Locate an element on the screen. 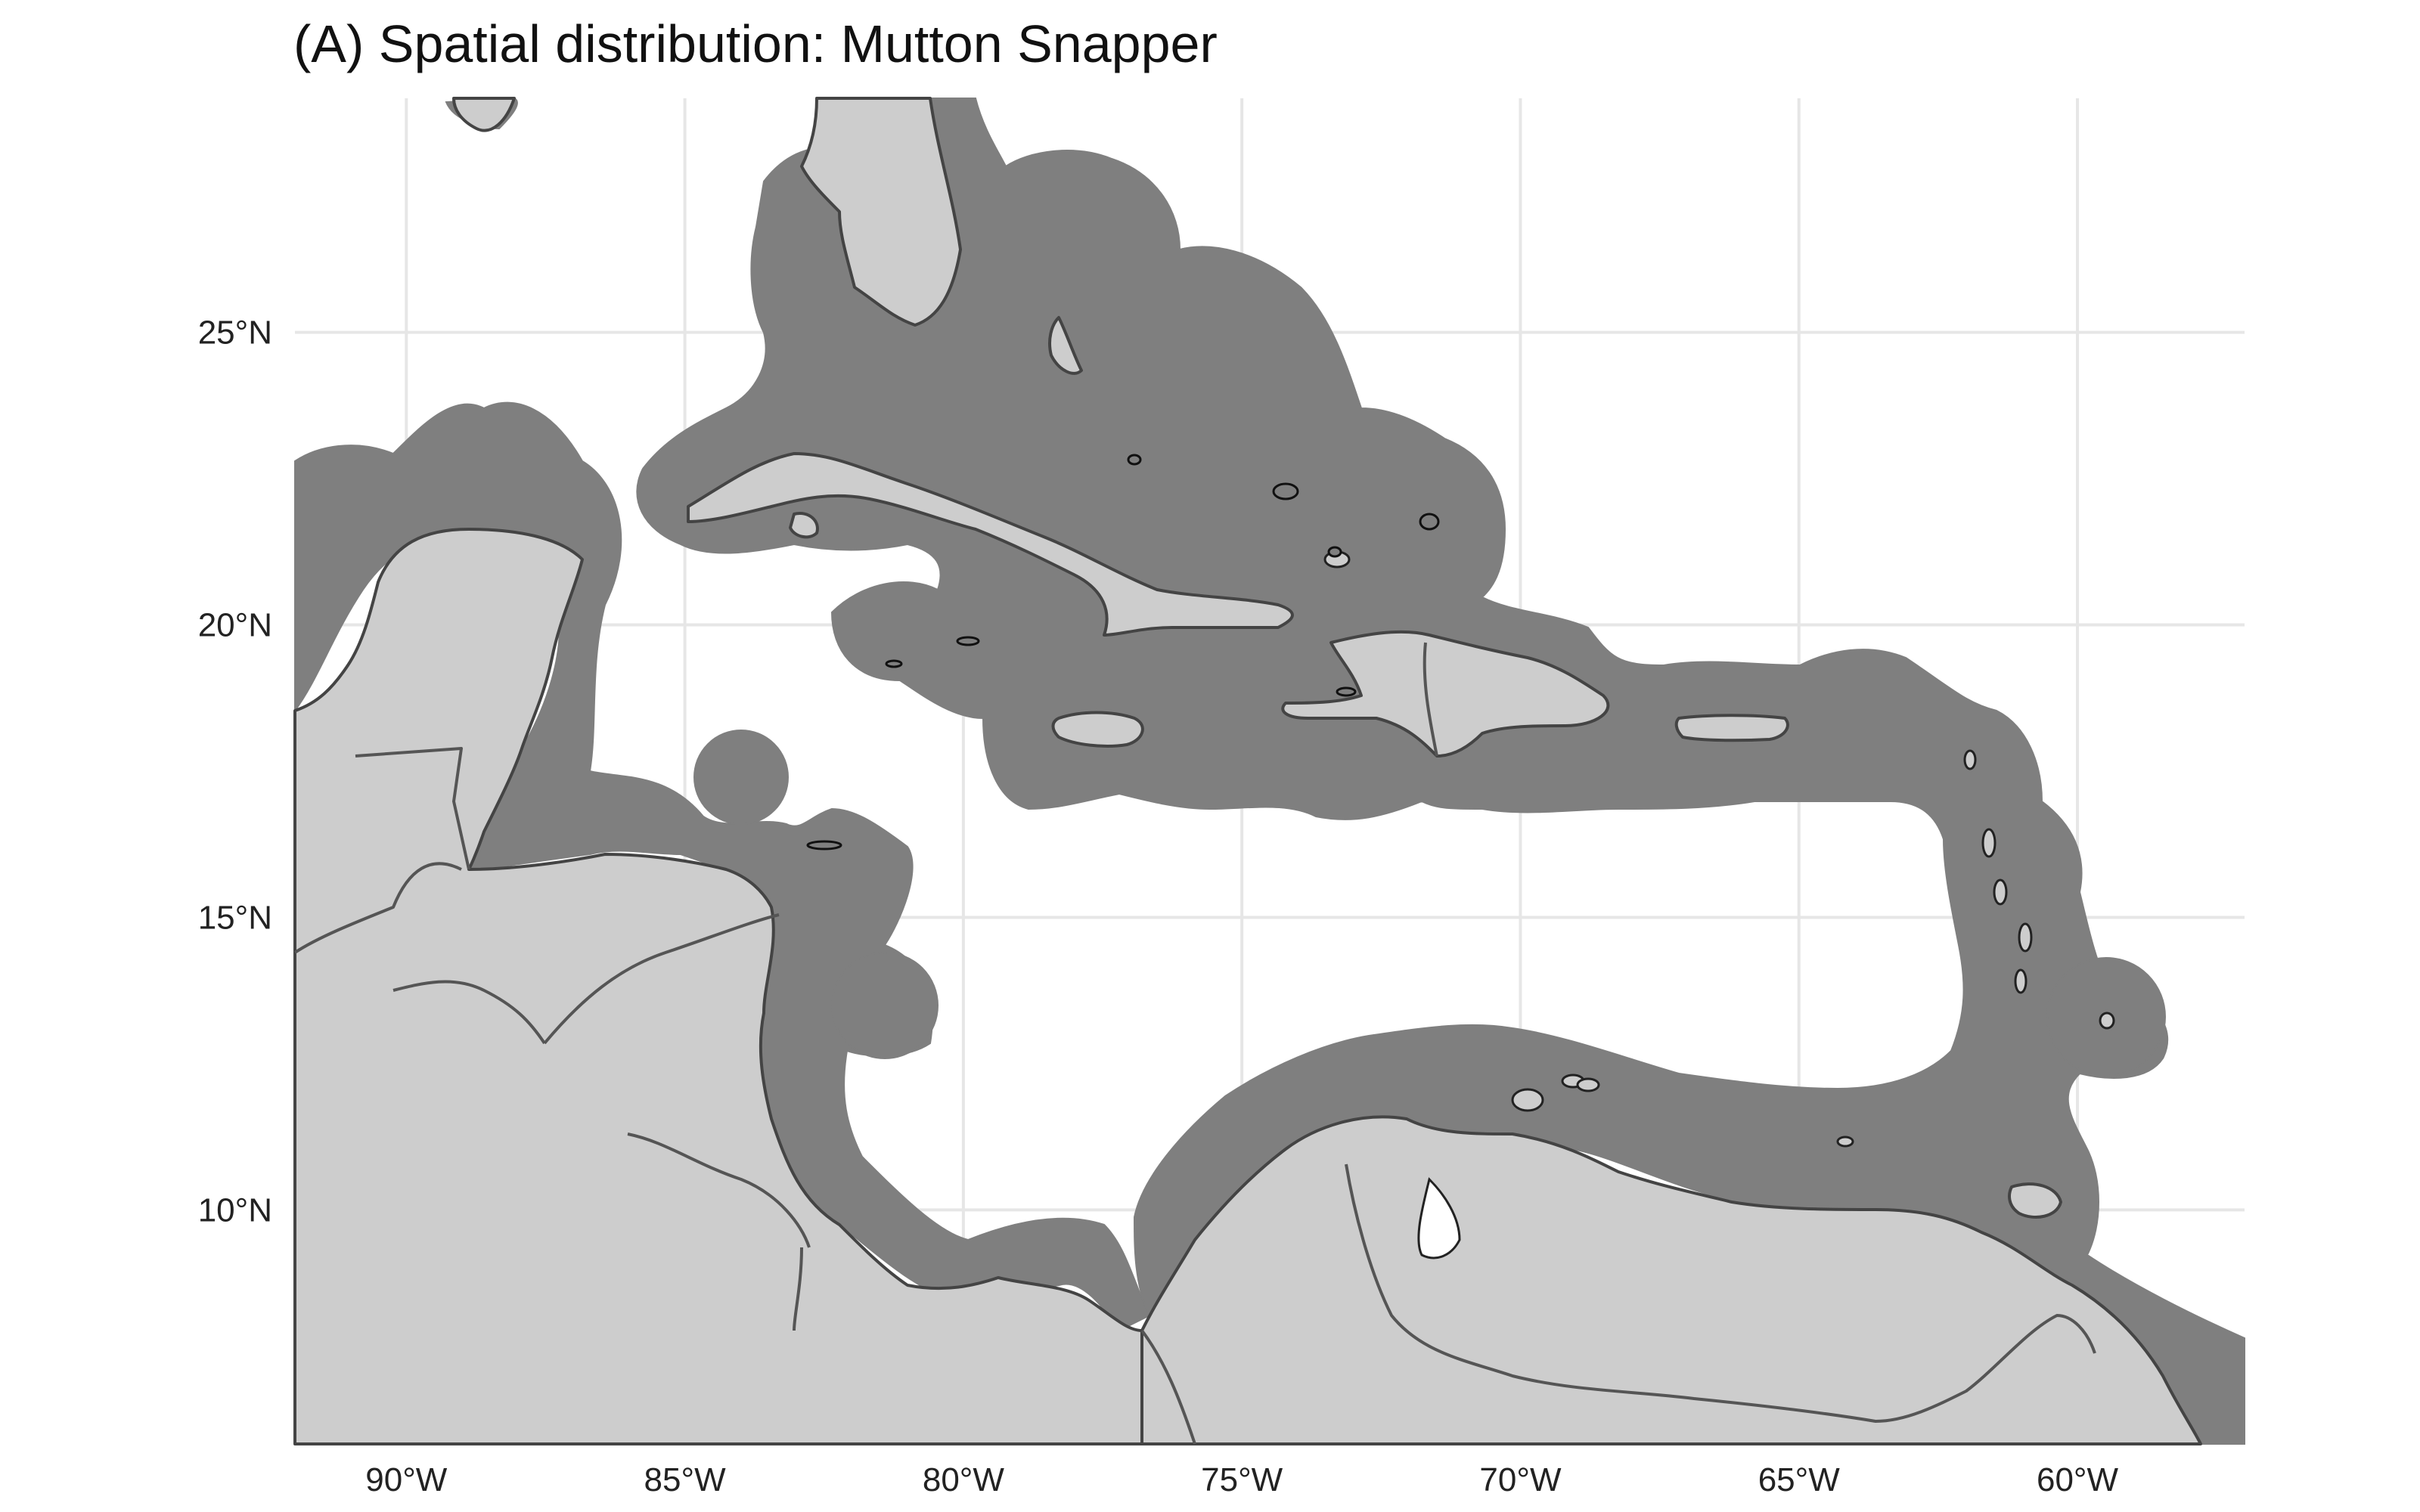 The width and height of the screenshot is (2420, 1512). range-swan is located at coordinates (885, 1006).